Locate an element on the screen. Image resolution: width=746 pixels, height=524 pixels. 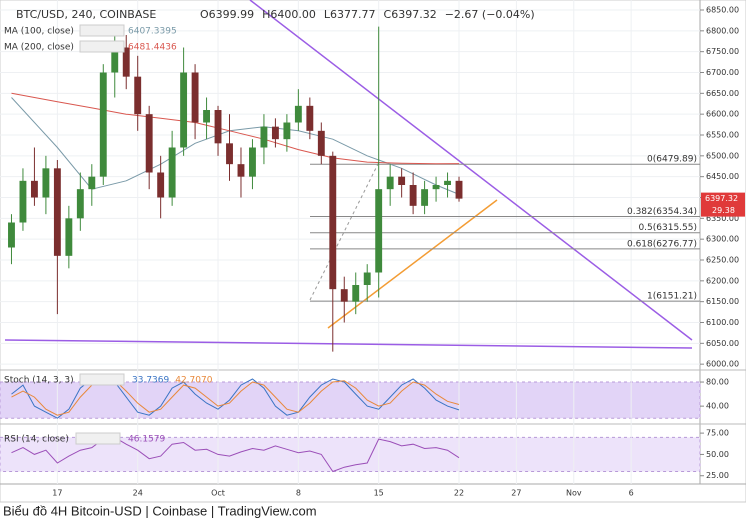
ma-value: 6407.3395 is located at coordinates (152, 32).